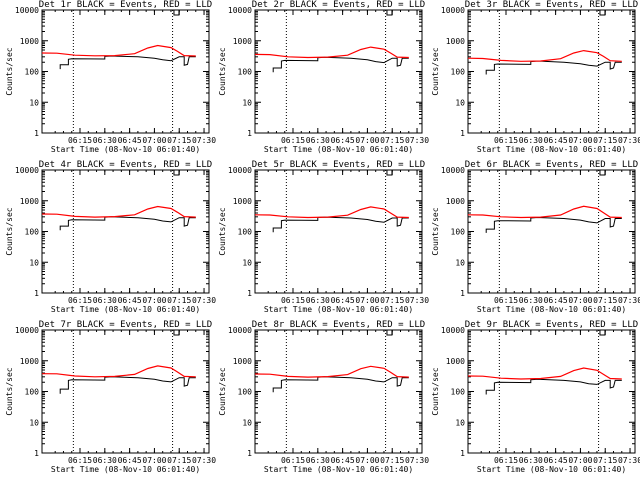 The image size is (640, 480). Describe the element at coordinates (125, 325) in the screenshot. I see `panel-title: Det 7r BLACK = Events, RED = LLD` at that location.